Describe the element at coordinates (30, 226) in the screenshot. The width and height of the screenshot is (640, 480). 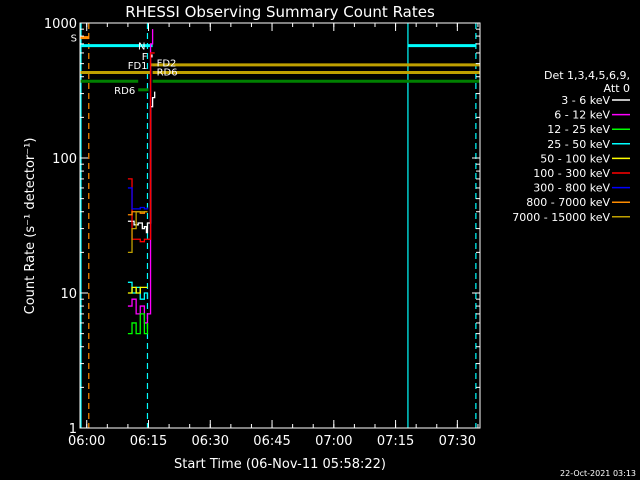
I see `y-axis-label: Count Rate (s⁻¹ detector⁻¹)` at that location.